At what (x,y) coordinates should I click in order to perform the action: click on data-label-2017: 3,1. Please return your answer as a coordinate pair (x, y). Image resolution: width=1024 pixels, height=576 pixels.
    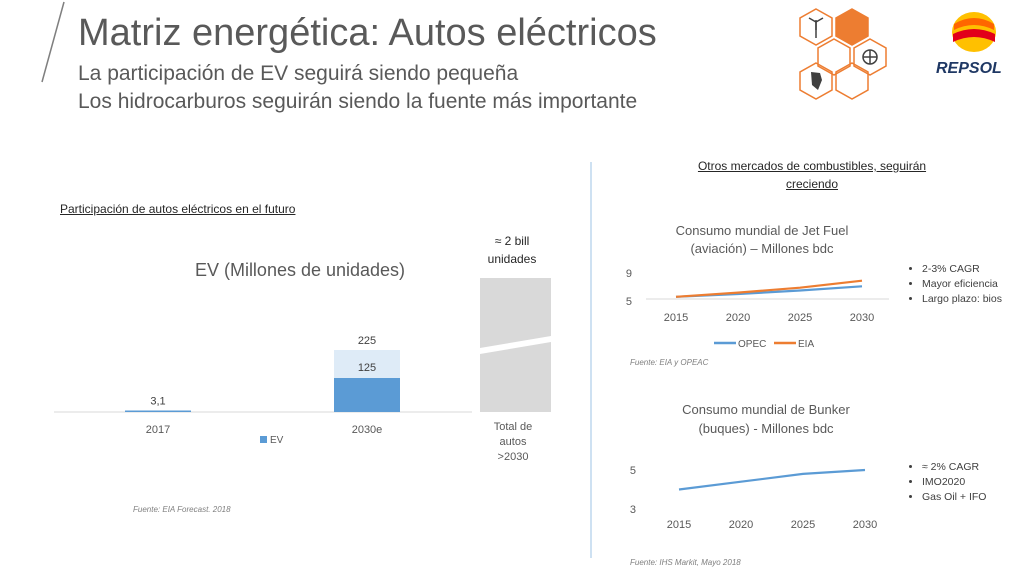
    Looking at the image, I should click on (157, 402).